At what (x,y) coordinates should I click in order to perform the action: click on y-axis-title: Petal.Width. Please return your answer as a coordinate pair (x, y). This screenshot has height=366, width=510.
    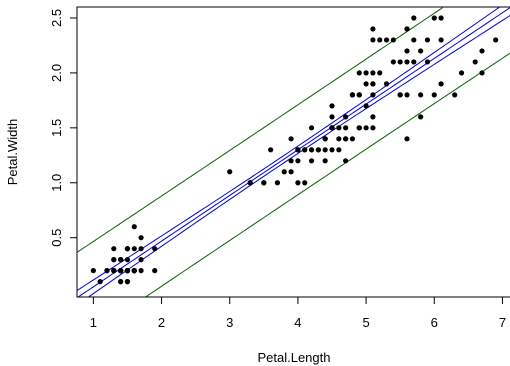
    Looking at the image, I should click on (12, 152).